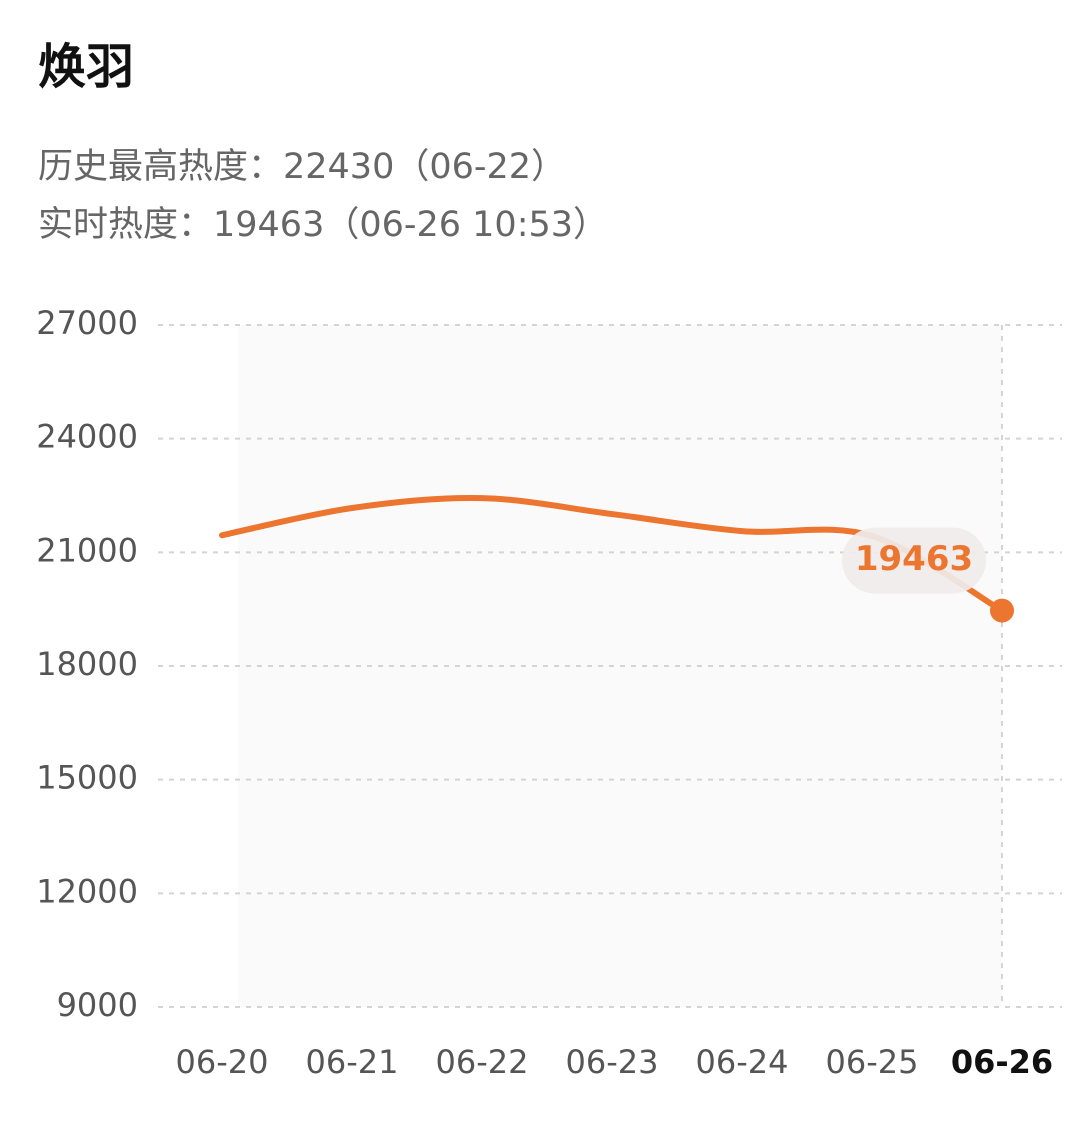 The image size is (1080, 1124). Describe the element at coordinates (1002, 610) in the screenshot. I see `point` at that location.